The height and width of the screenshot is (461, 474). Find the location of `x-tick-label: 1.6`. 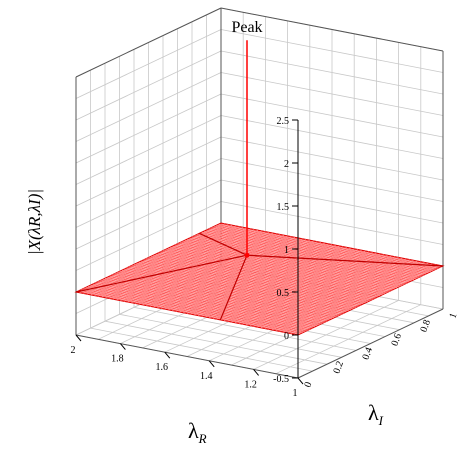

x-tick-label: 1.6 is located at coordinates (162, 367).